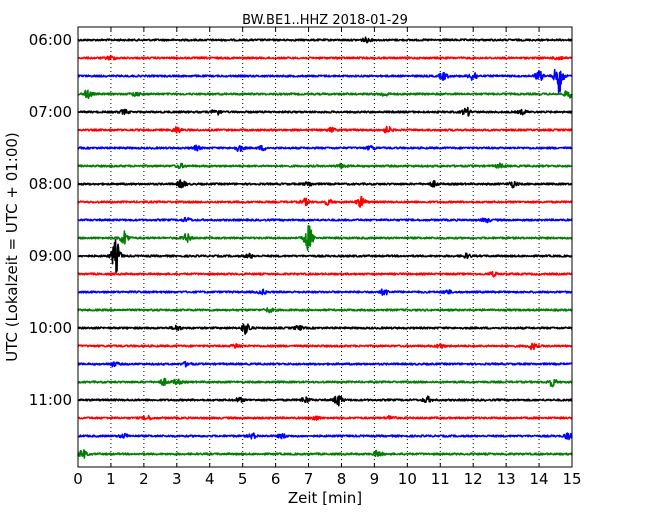 This screenshot has height=520, width=650. What do you see at coordinates (506, 479) in the screenshot?
I see `x-tick-label: 13` at bounding box center [506, 479].